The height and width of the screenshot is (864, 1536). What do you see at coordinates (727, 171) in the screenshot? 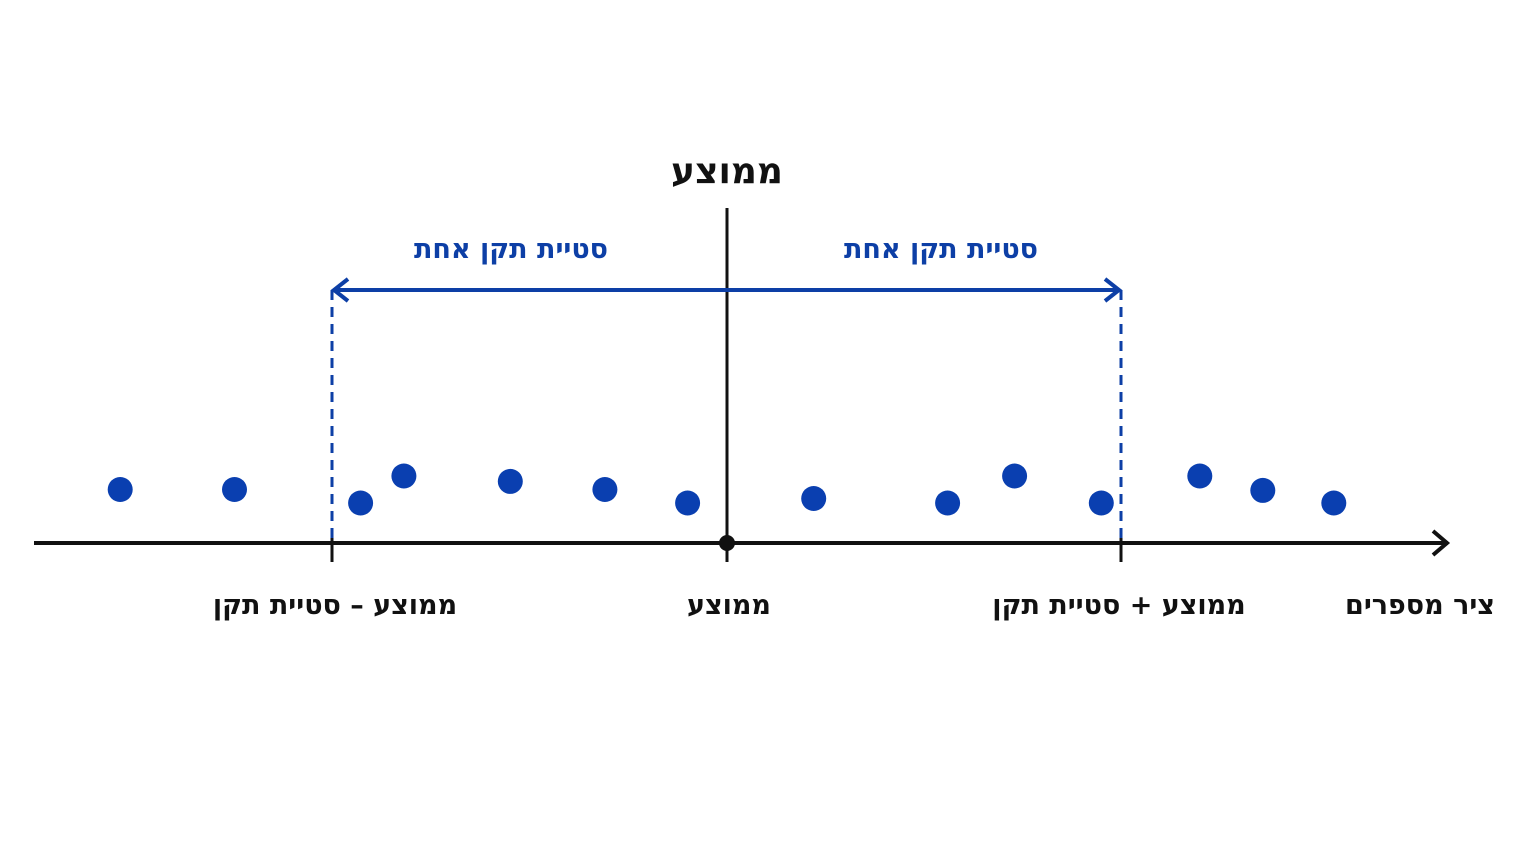
I see `diagram-title: ממוצע` at bounding box center [727, 171].